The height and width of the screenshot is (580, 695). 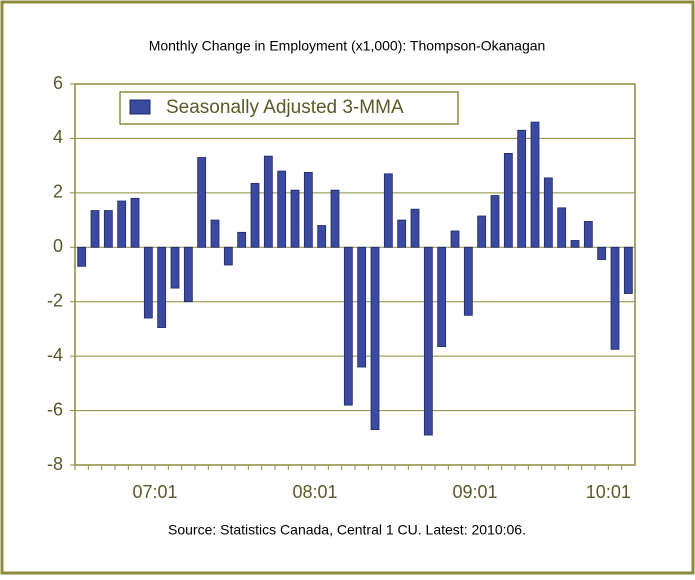 I want to click on x-tick-label: 07:01, so click(x=154, y=492).